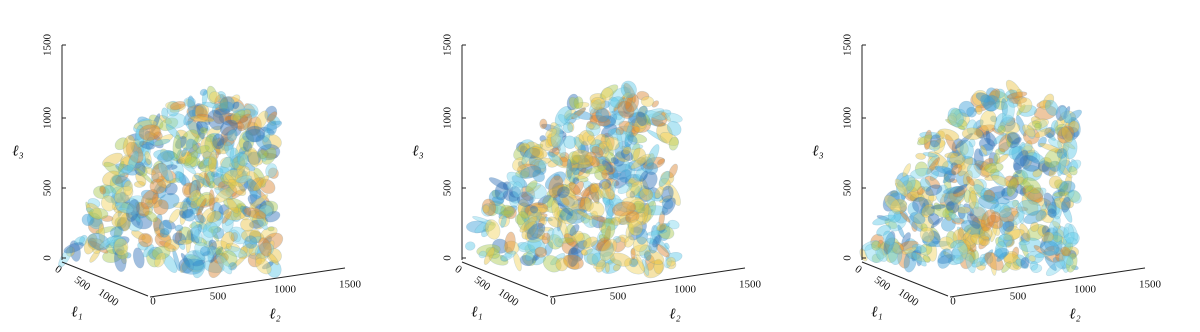 This screenshot has width=1200, height=332. What do you see at coordinates (448, 258) in the screenshot?
I see `z-tick-label: 0` at bounding box center [448, 258].